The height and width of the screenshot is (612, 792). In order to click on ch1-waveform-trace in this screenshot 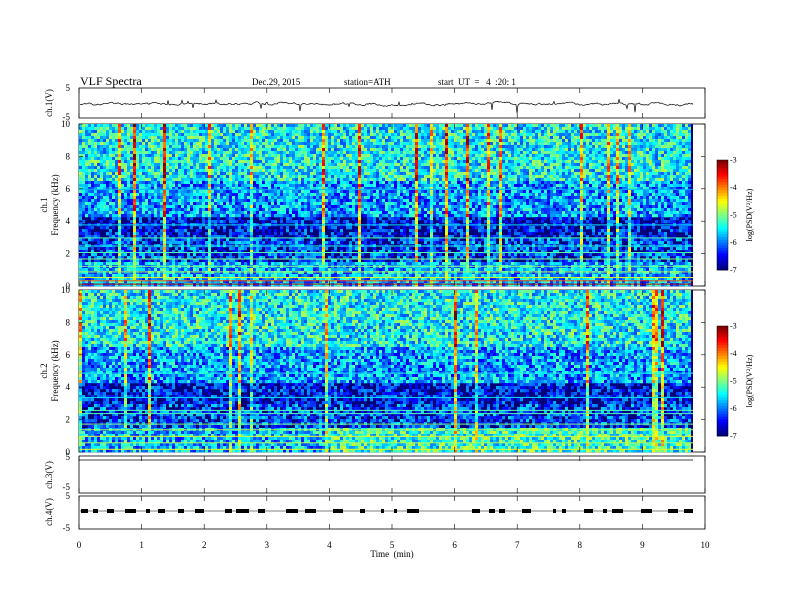, I will do `click(387, 106)`.